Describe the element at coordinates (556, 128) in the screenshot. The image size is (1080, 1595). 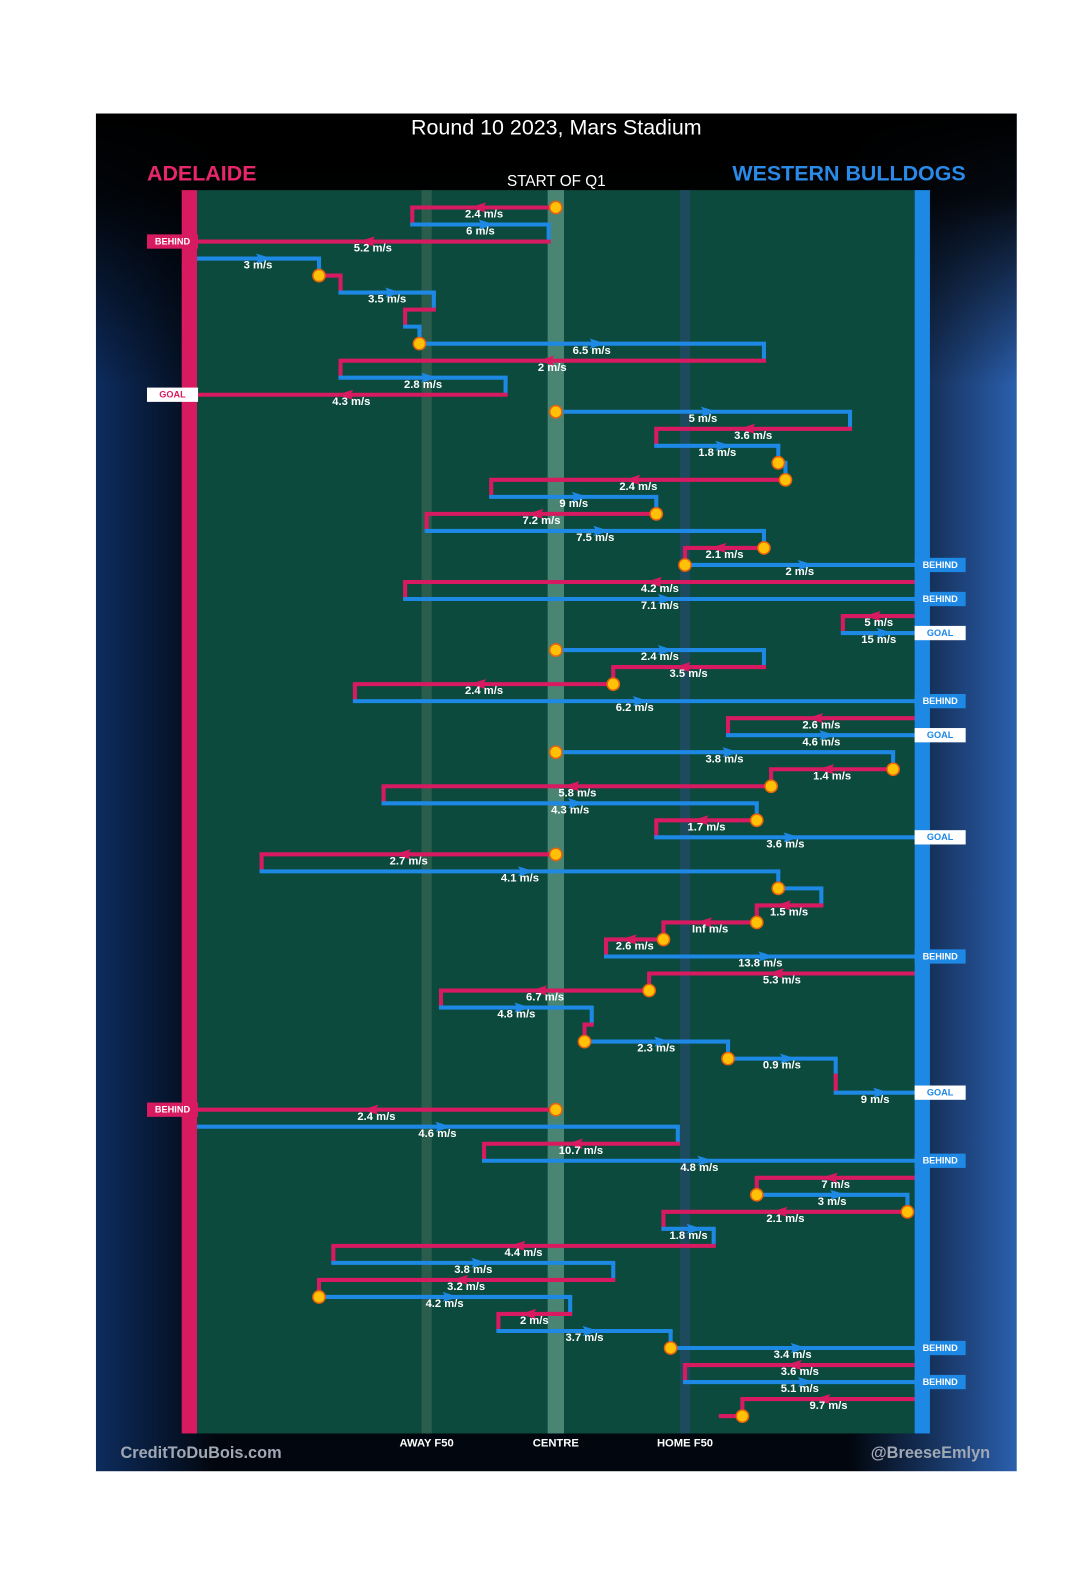
I see `chart-title: Round 10 2023, Mars Stadium` at that location.